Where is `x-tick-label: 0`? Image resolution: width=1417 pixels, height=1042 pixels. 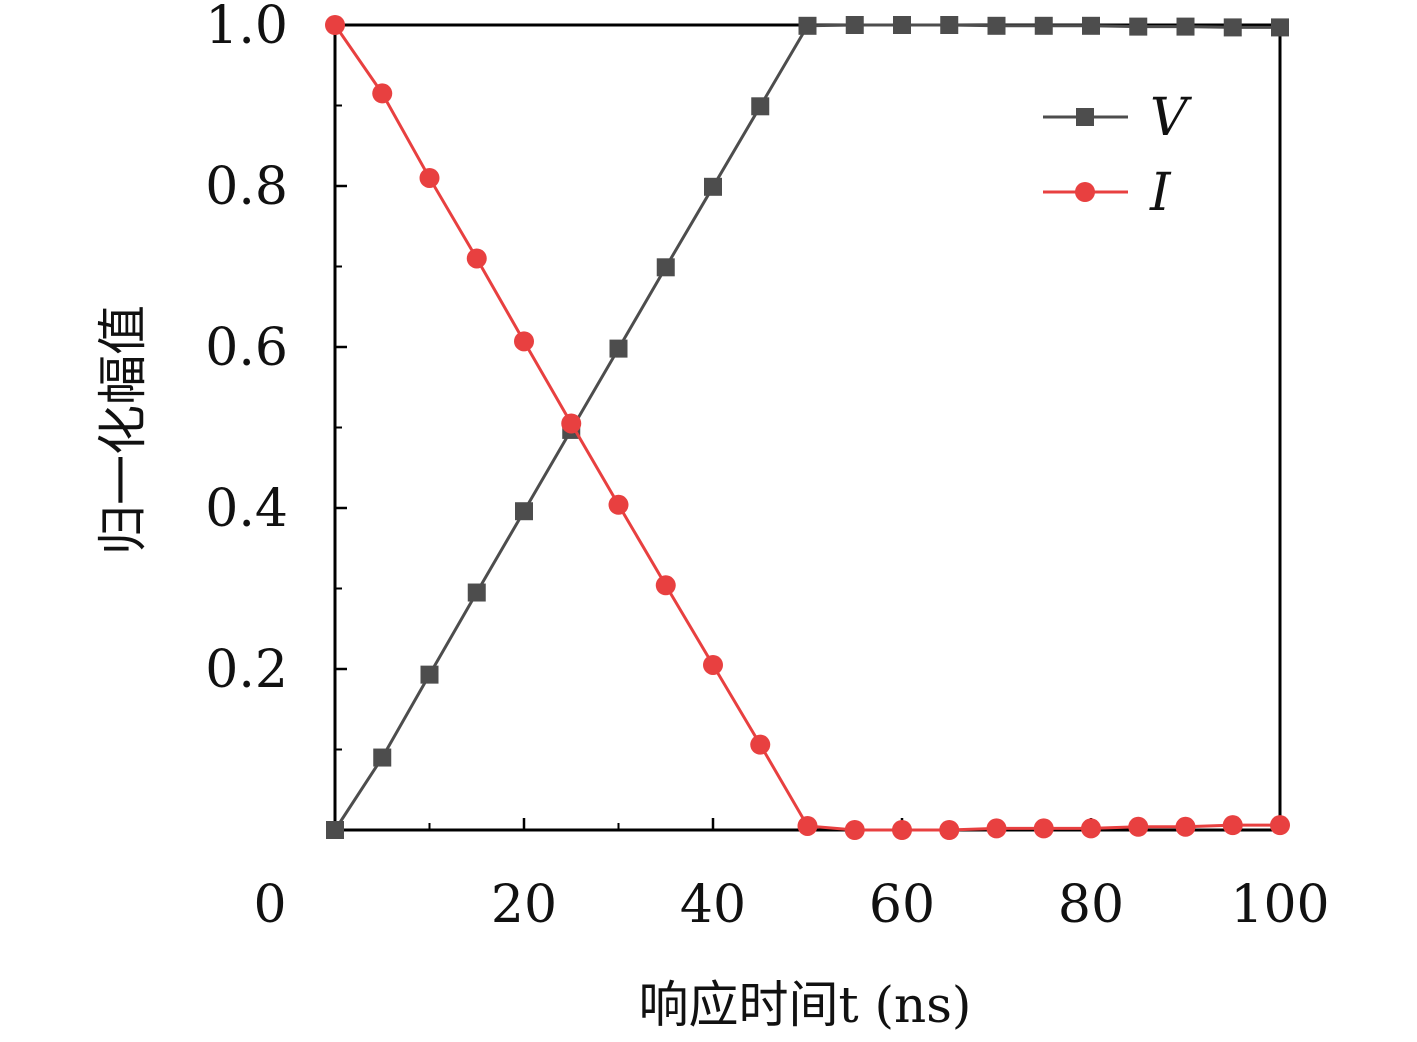
x-tick-label: 0 is located at coordinates (269, 905).